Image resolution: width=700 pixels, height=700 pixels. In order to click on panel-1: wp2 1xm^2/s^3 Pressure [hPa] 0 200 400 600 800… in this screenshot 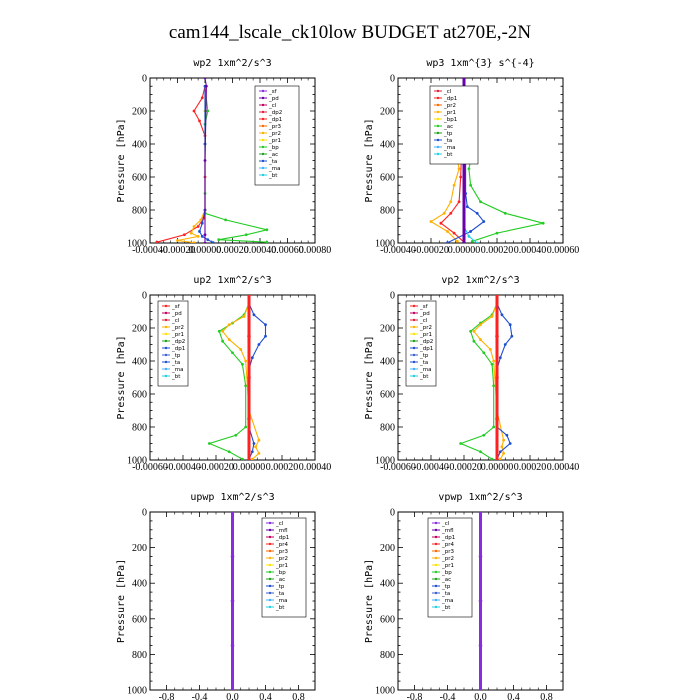, I will do `click(223, 157)`.